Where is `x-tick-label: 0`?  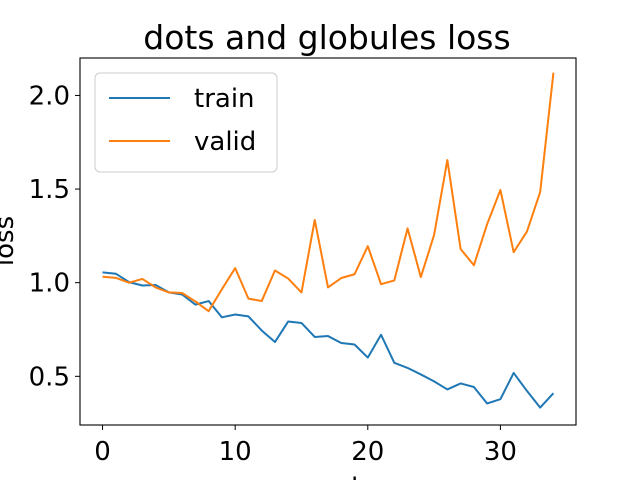
x-tick-label: 0 is located at coordinates (102, 452).